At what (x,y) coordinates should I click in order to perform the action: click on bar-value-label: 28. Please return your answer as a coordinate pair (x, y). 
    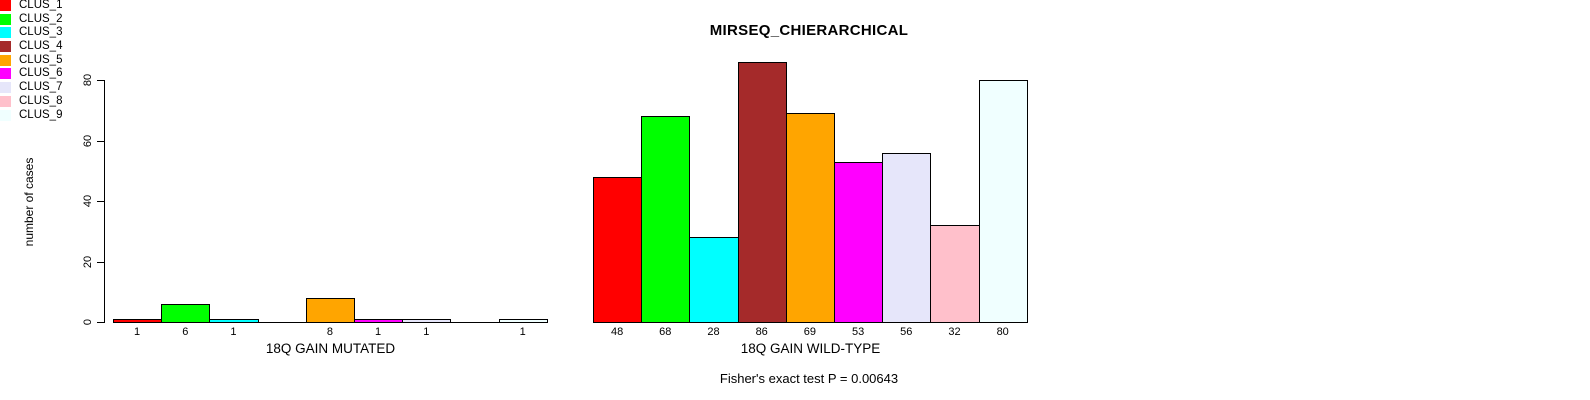
    Looking at the image, I should click on (713, 332).